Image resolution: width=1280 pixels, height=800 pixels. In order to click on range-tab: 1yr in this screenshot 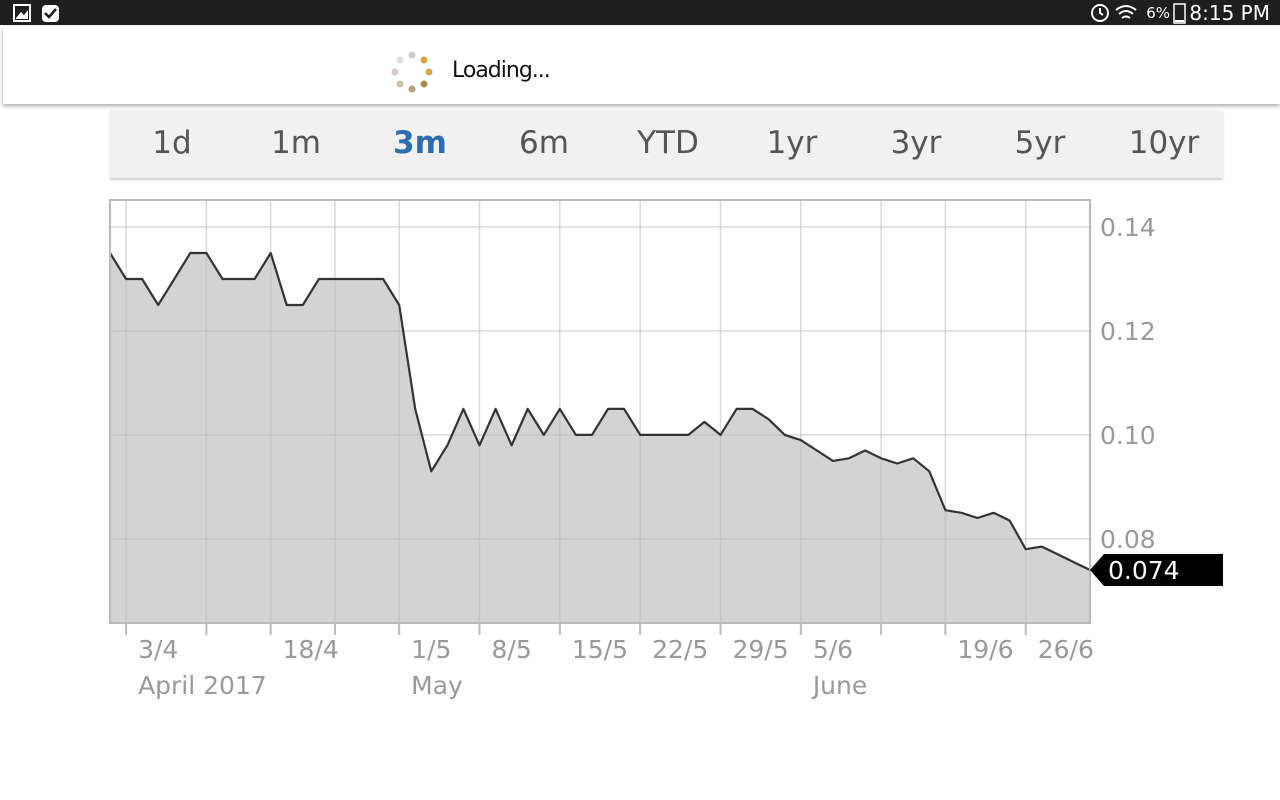, I will do `click(792, 143)`.